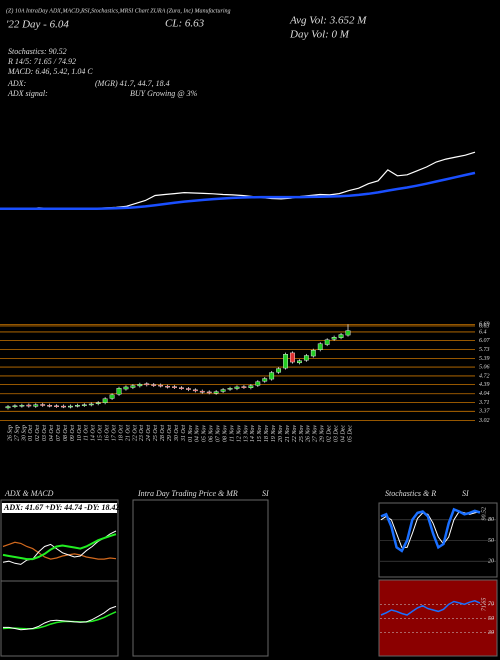  Describe the element at coordinates (59, 433) in the screenshot. I see `x-tick-label: 07 Oct` at that location.